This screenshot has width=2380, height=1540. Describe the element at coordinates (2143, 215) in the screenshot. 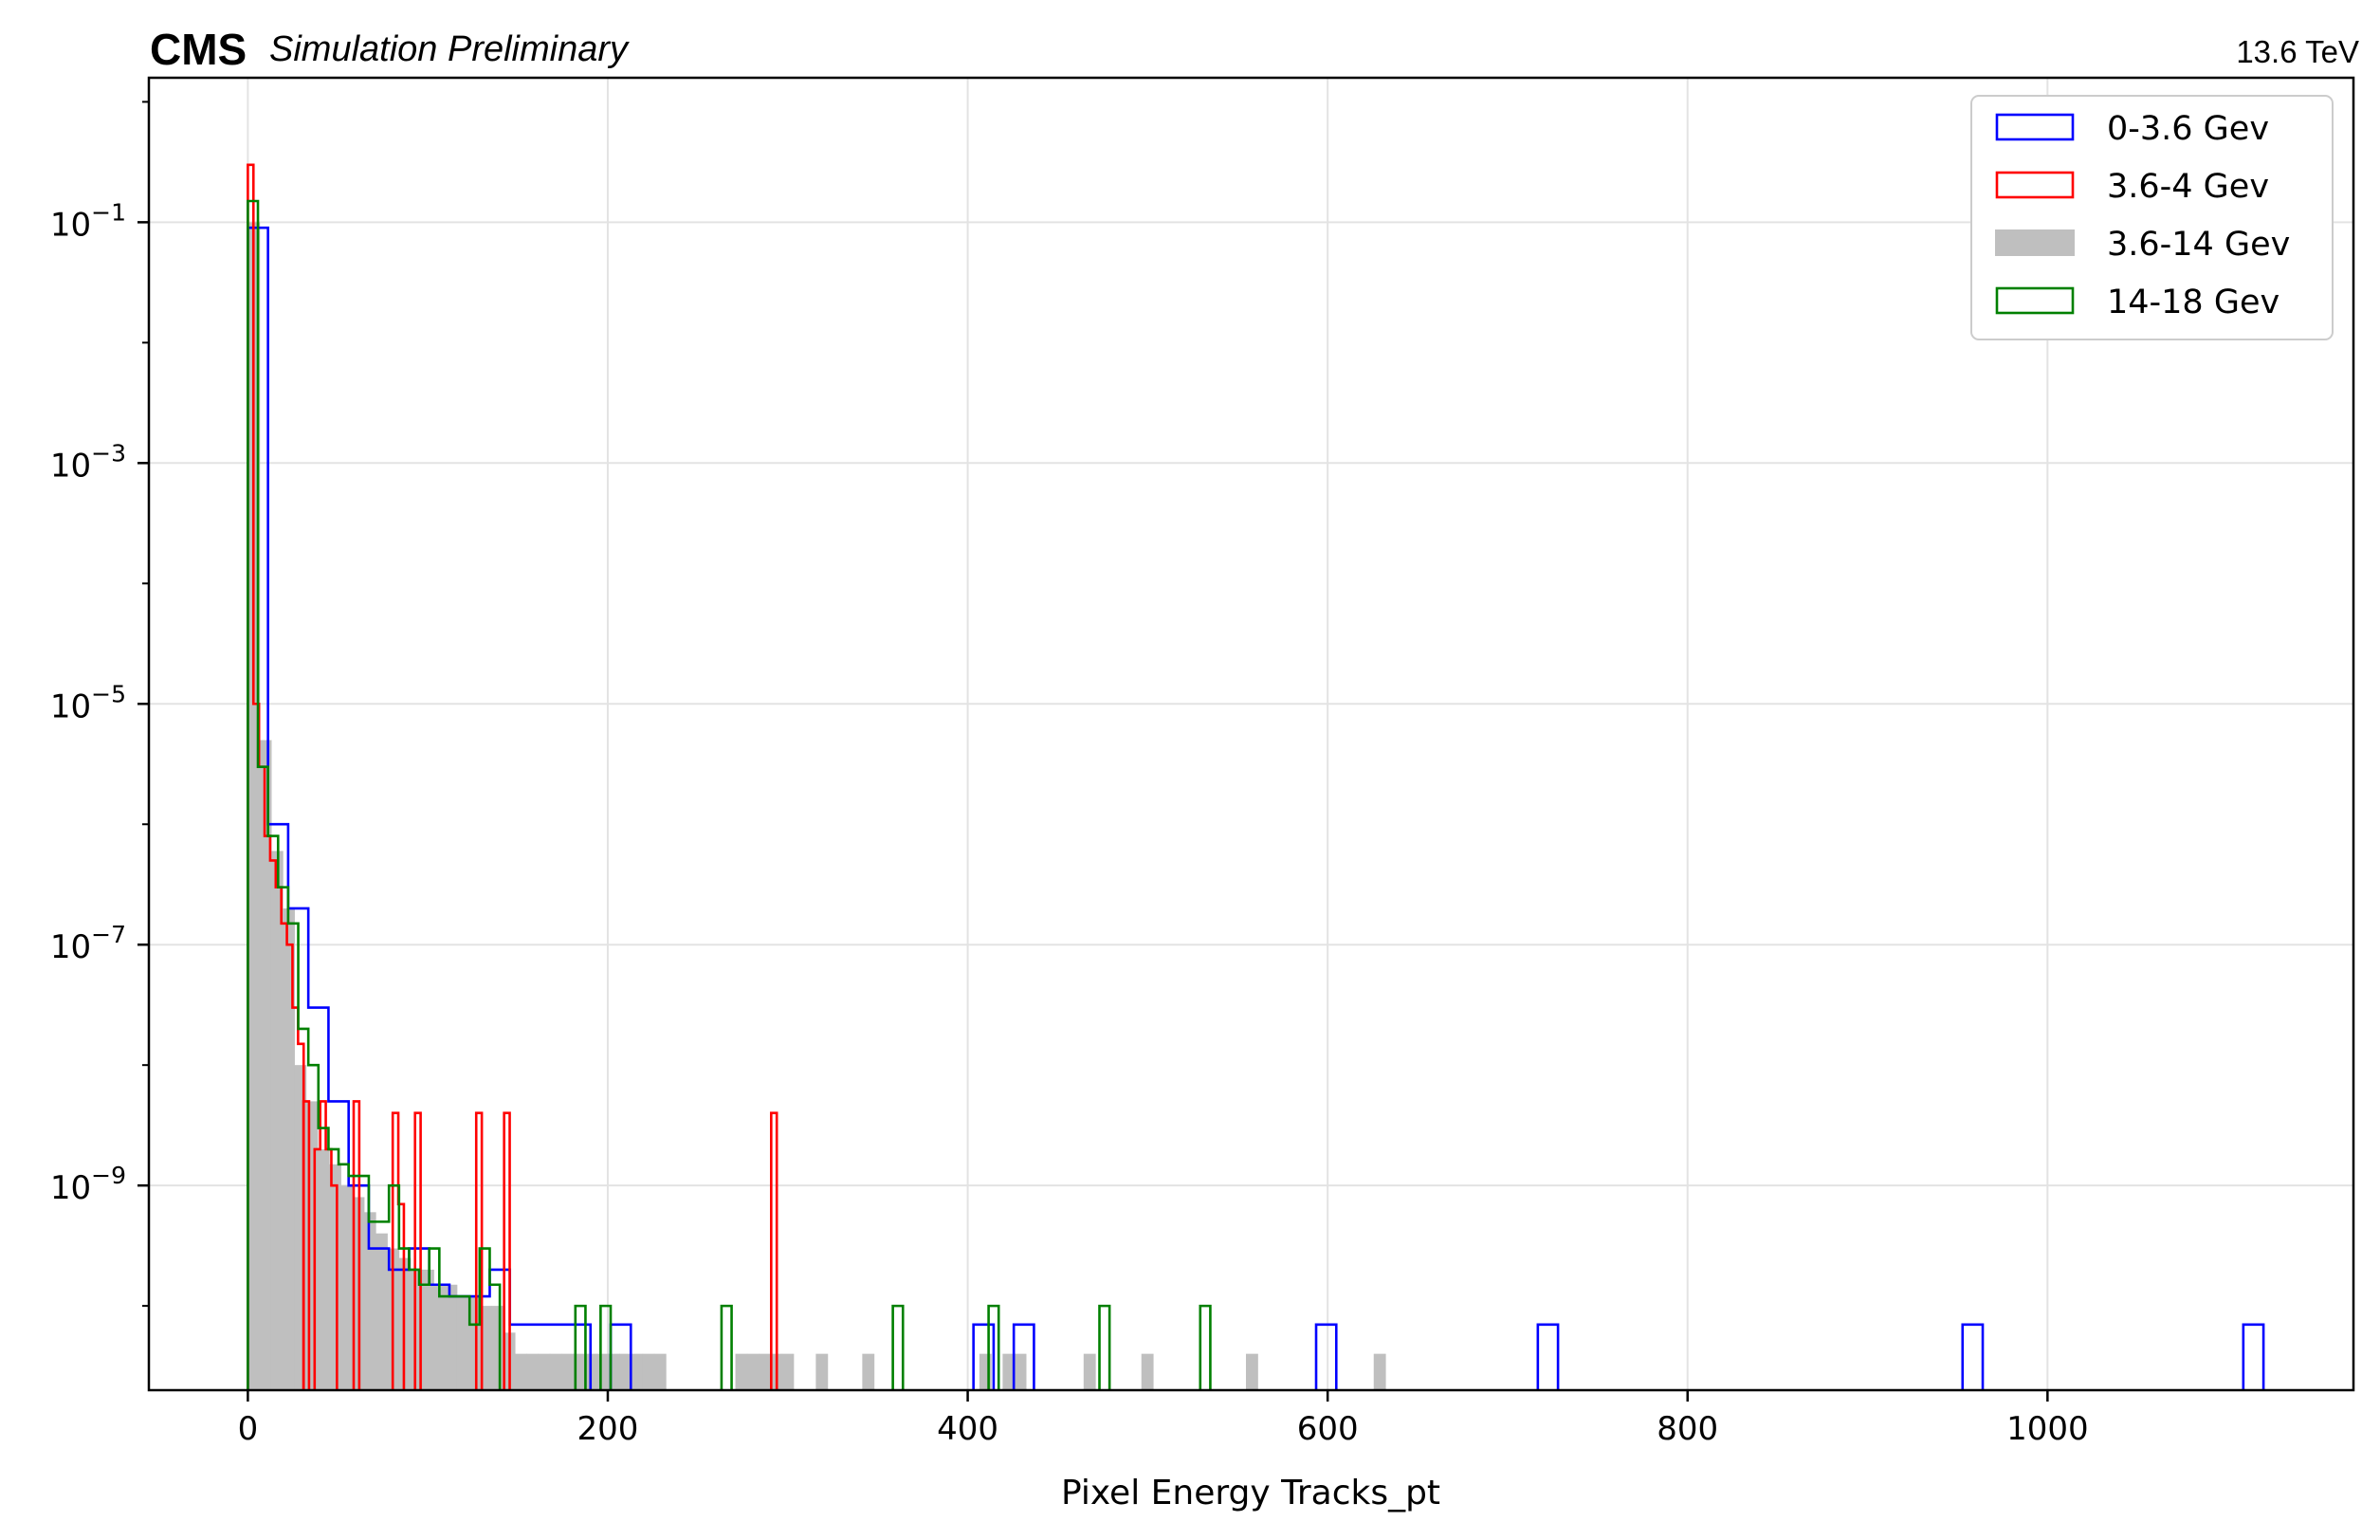

I see `legend-items: 0-3.6 Gev 3.6-4 Gev 3.6-14 Gev 14-18 Gev` at that location.